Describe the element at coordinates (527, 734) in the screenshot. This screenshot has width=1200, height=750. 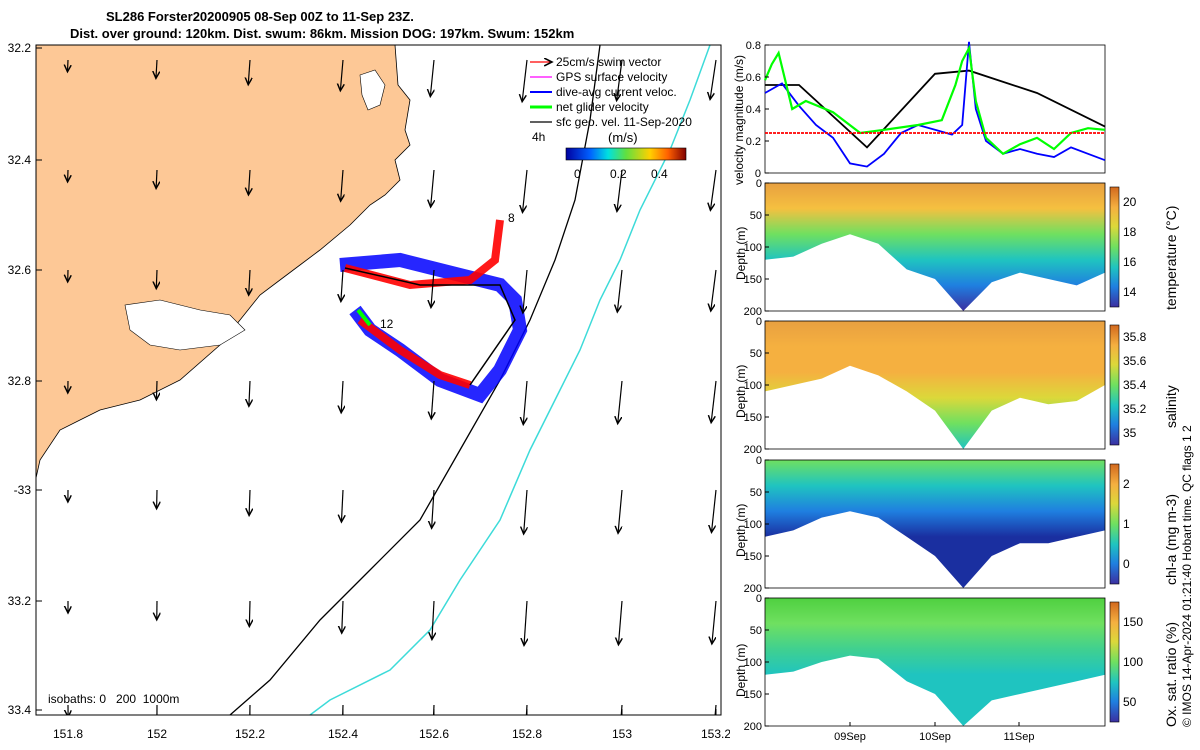
I see `map-xtick-label: 152.8` at that location.